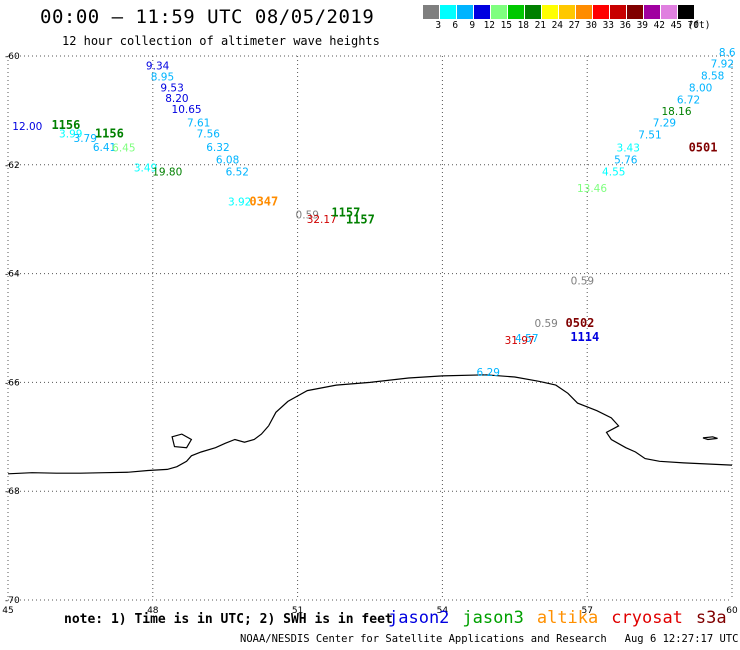  I want to click on wave-height-label: 12.00, so click(27, 127).